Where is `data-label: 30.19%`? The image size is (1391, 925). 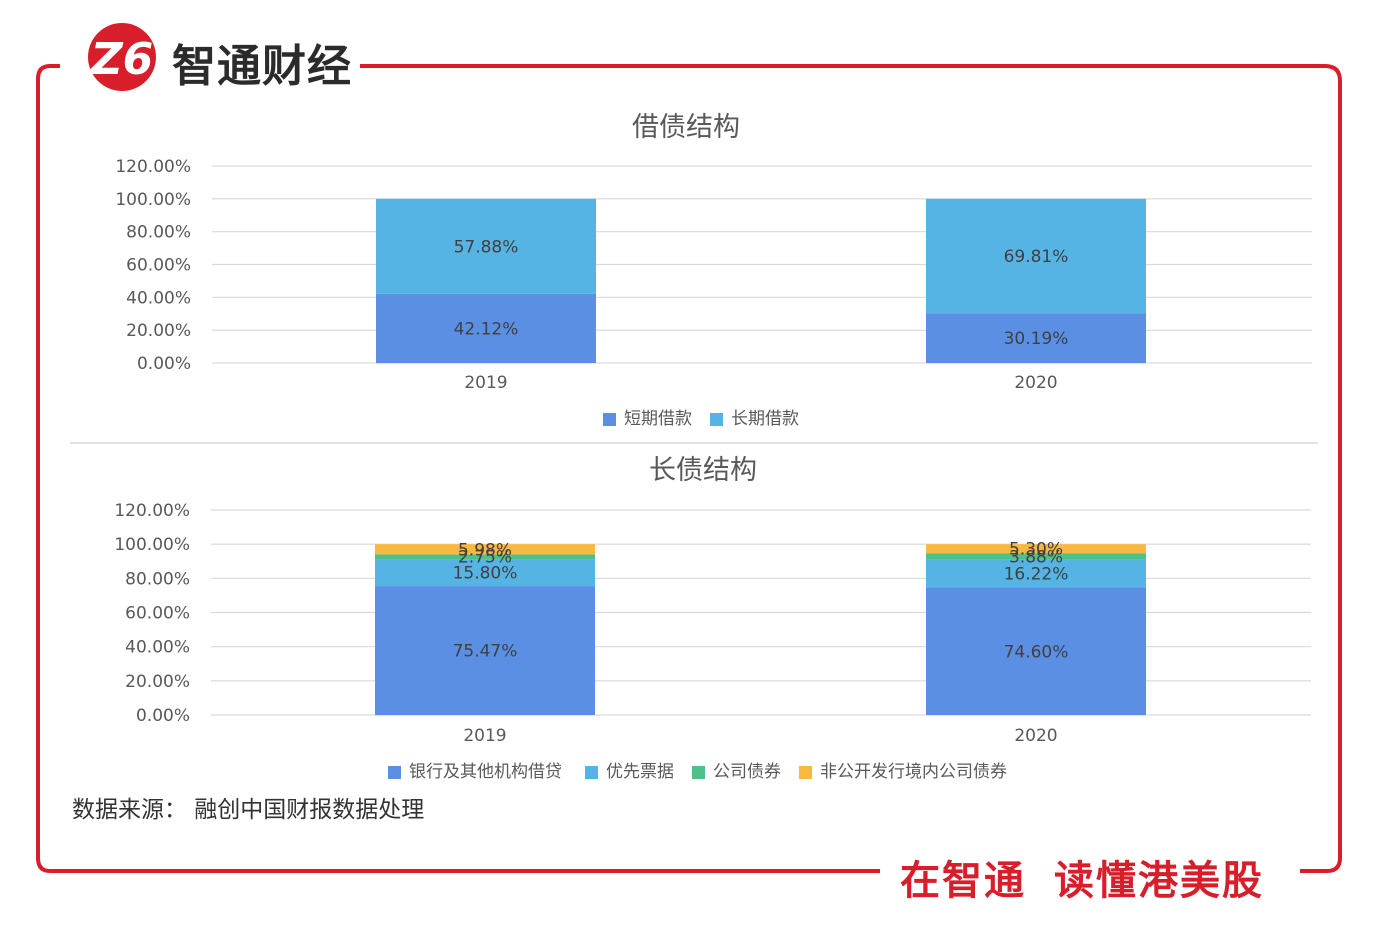 data-label: 30.19% is located at coordinates (1036, 339).